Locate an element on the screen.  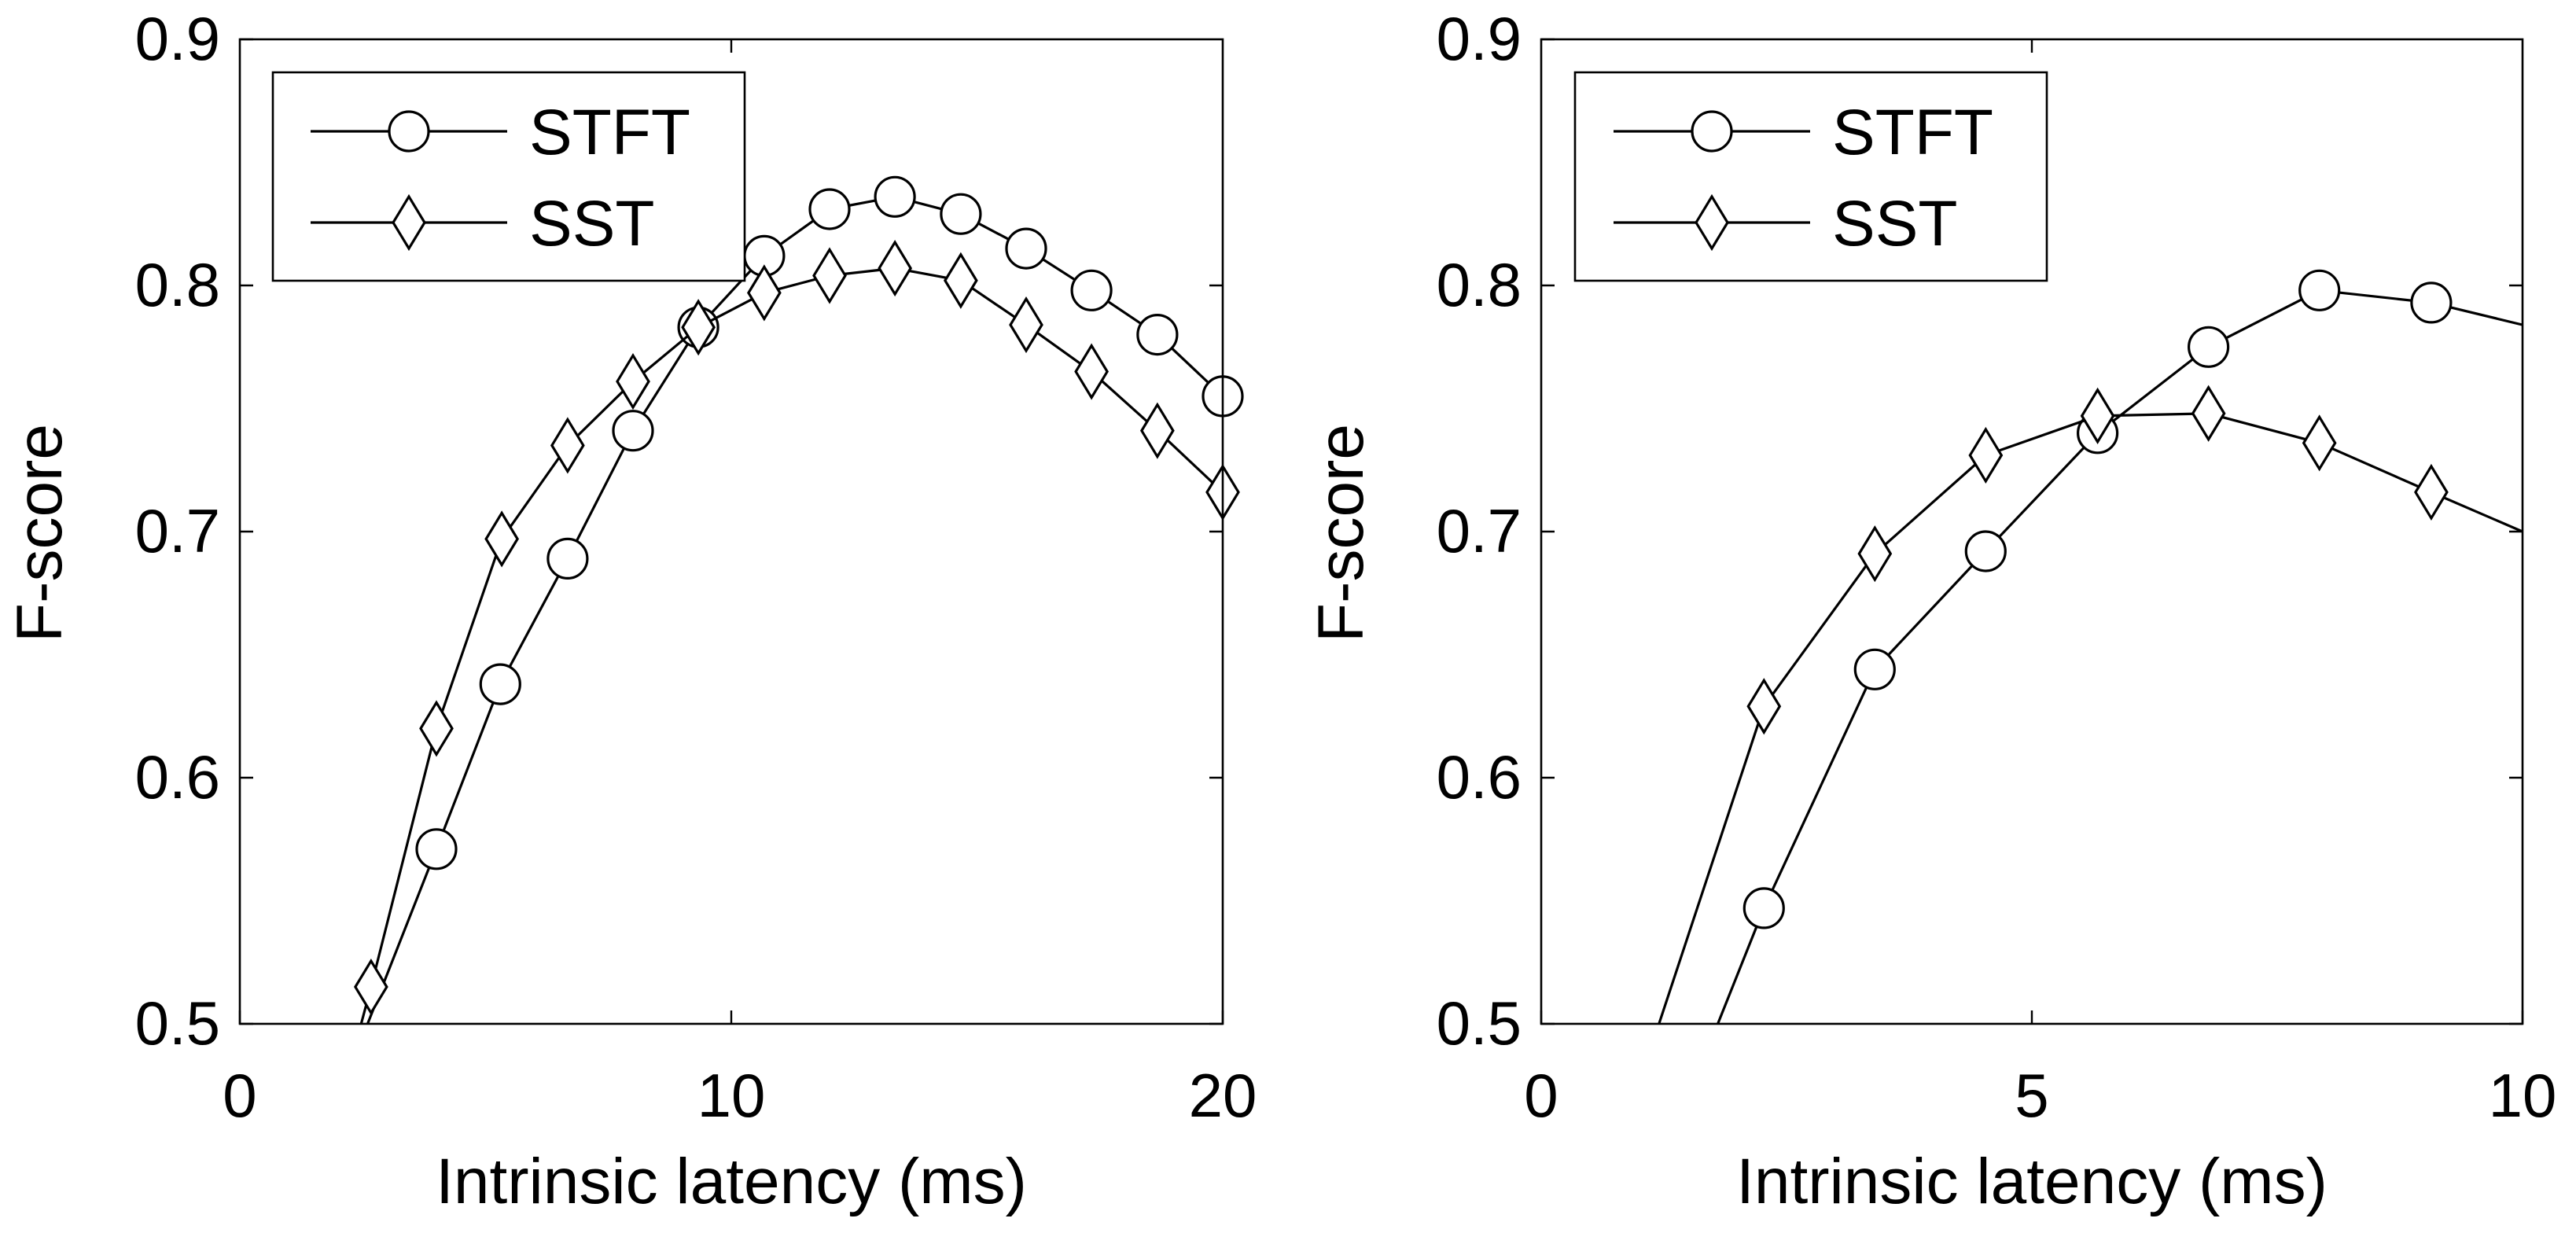
right-ytick-label-2: 0.7 is located at coordinates (1479, 530).